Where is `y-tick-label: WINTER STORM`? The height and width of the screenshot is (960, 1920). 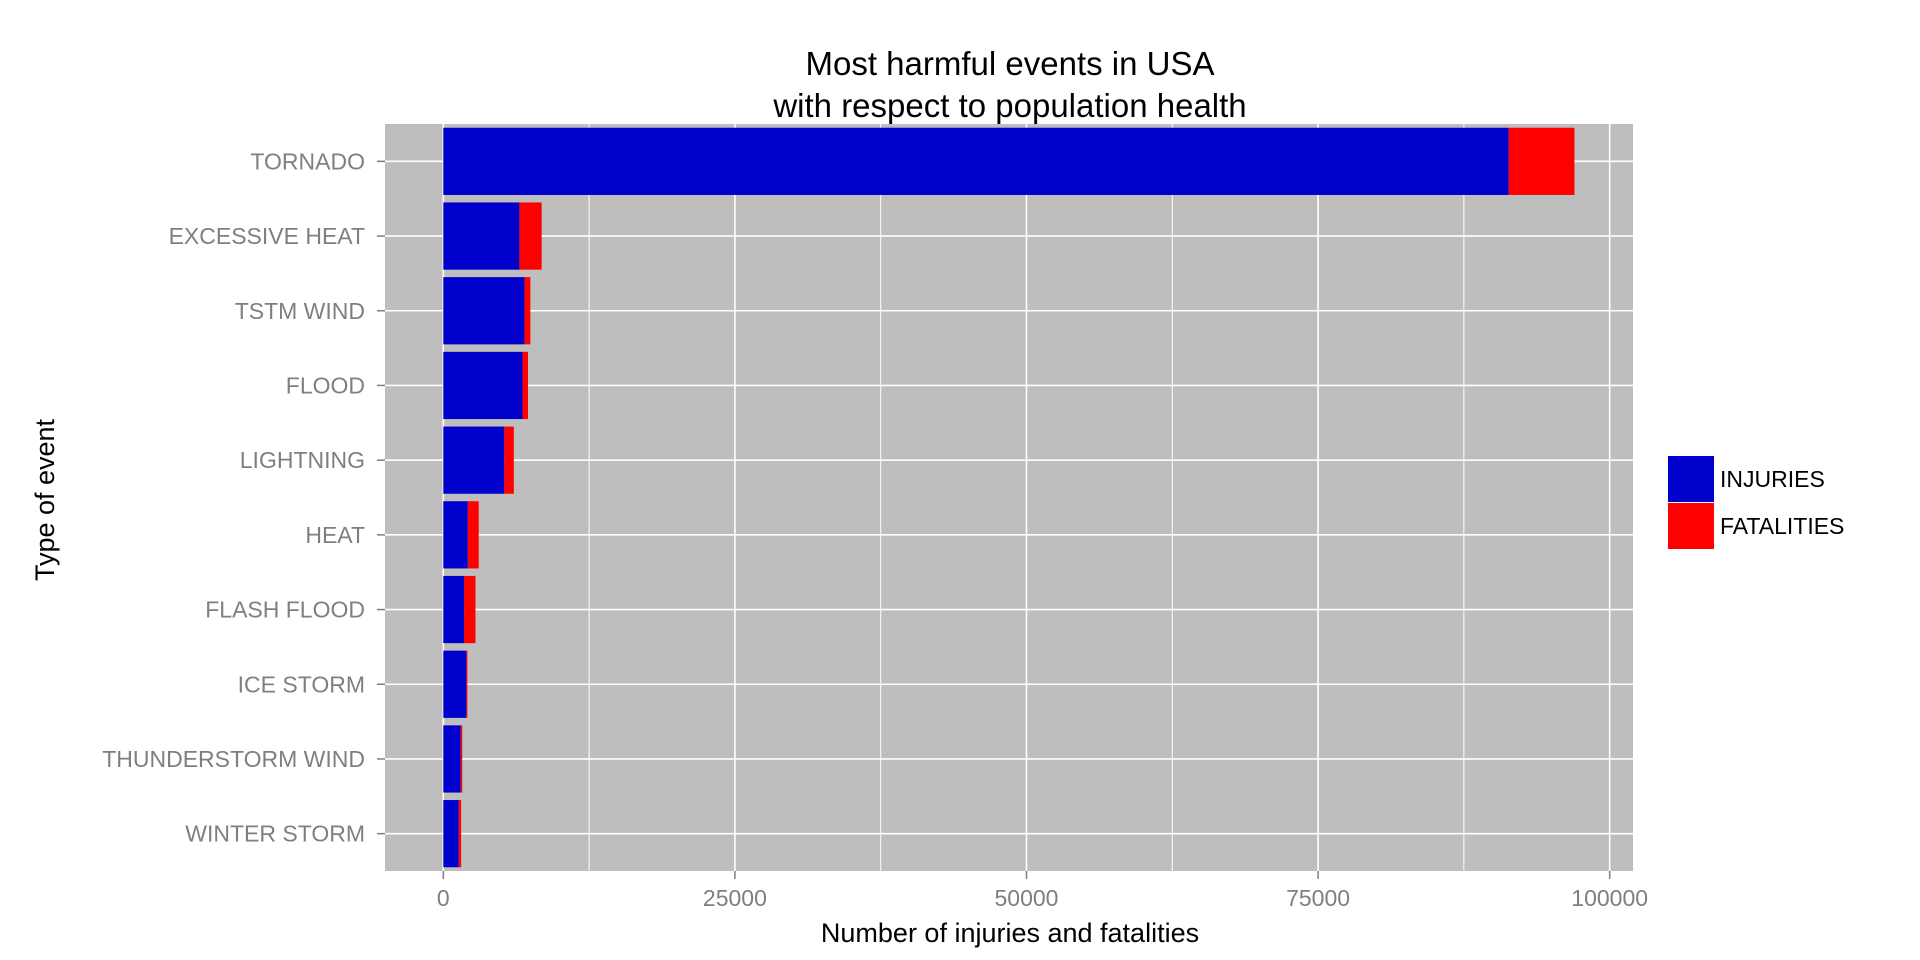 y-tick-label: WINTER STORM is located at coordinates (275, 834).